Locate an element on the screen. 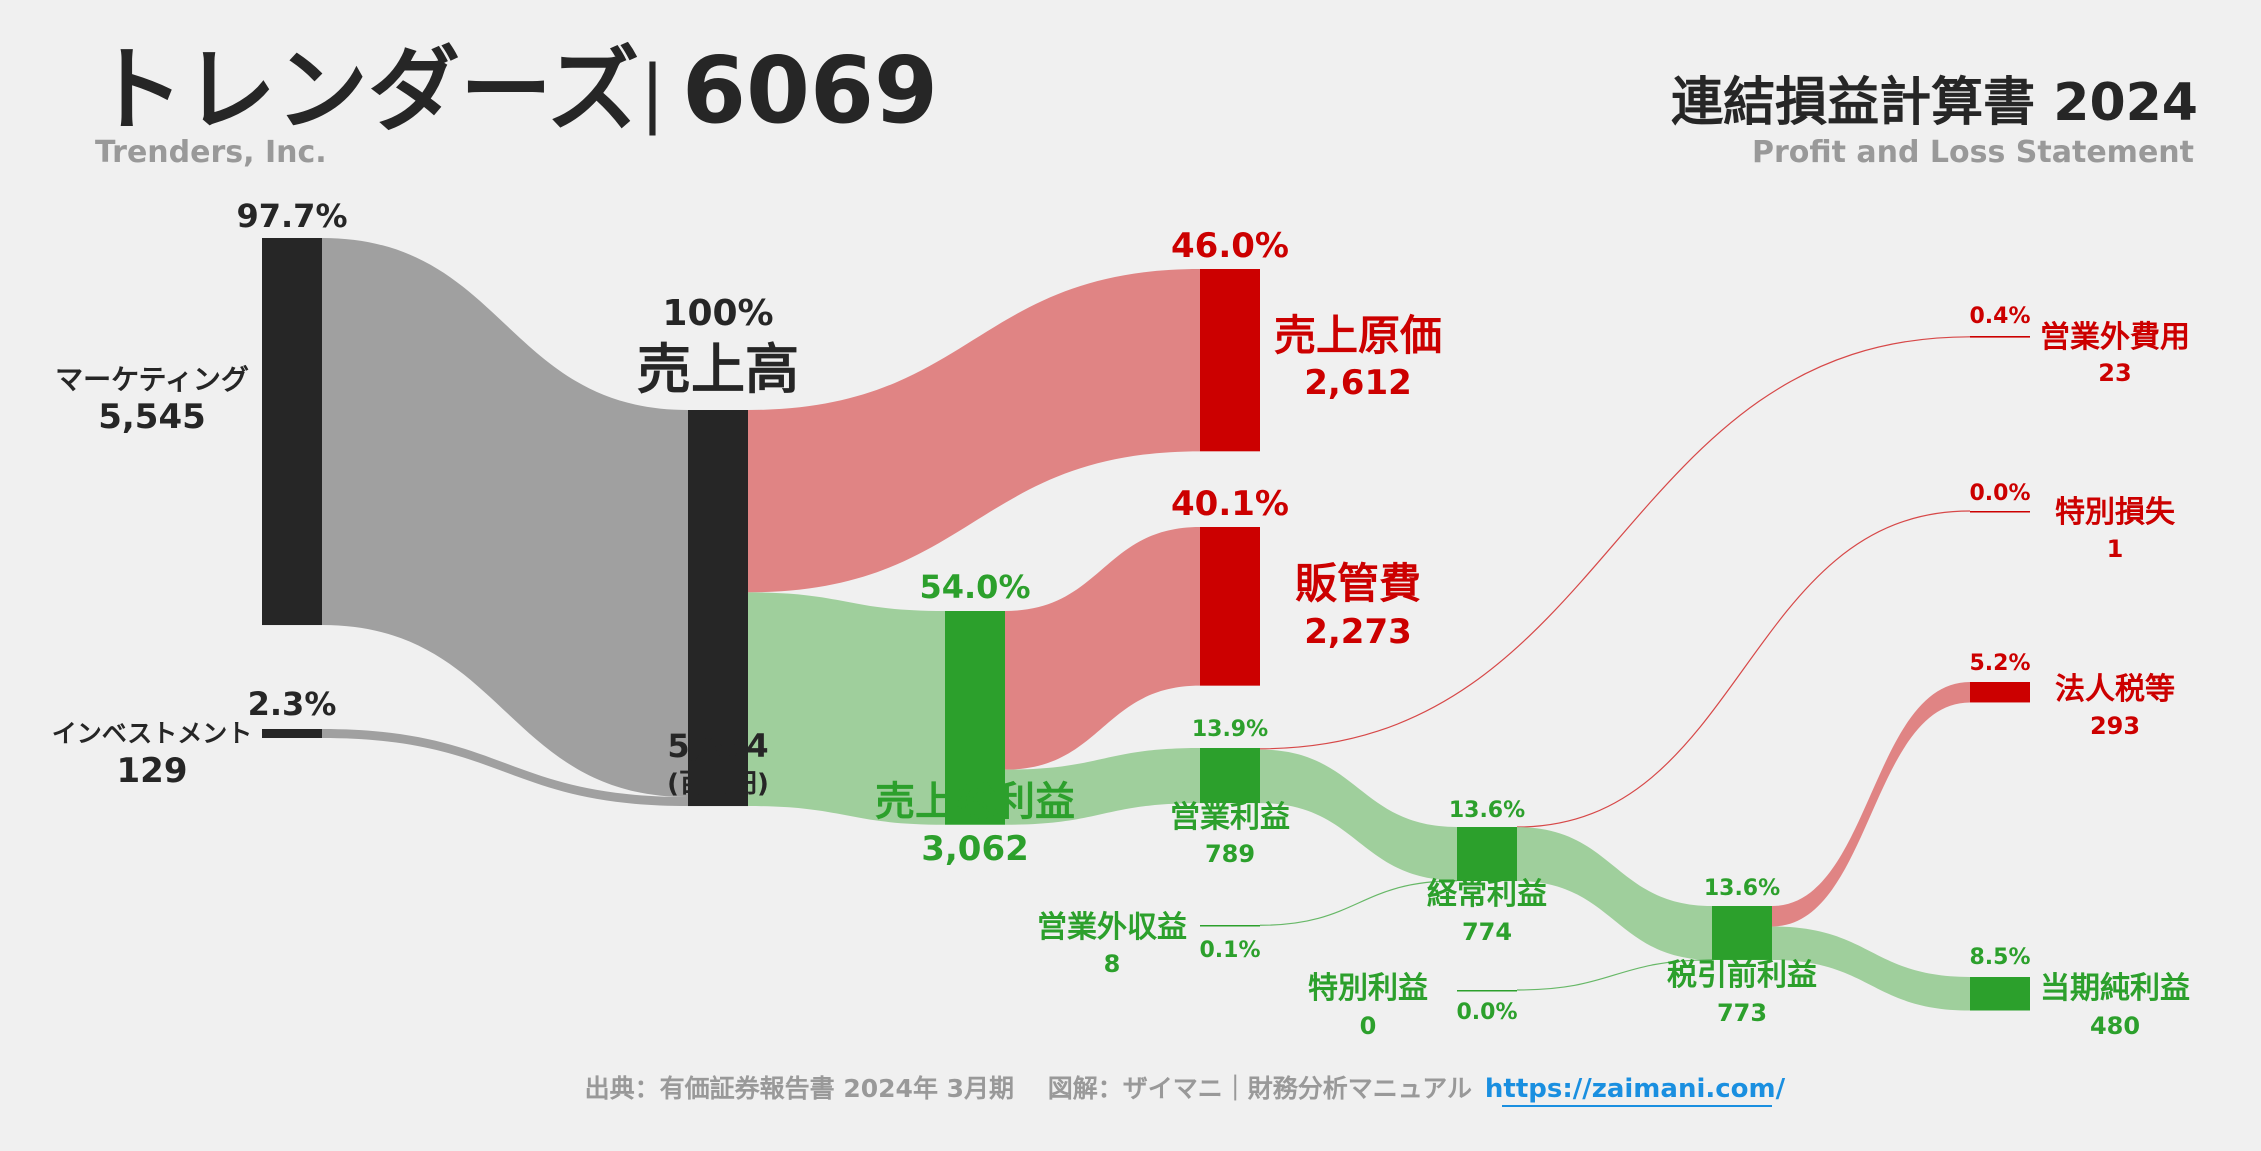 The height and width of the screenshot is (1151, 2261). pct-nonop-inc: 0.1% is located at coordinates (1229, 950).